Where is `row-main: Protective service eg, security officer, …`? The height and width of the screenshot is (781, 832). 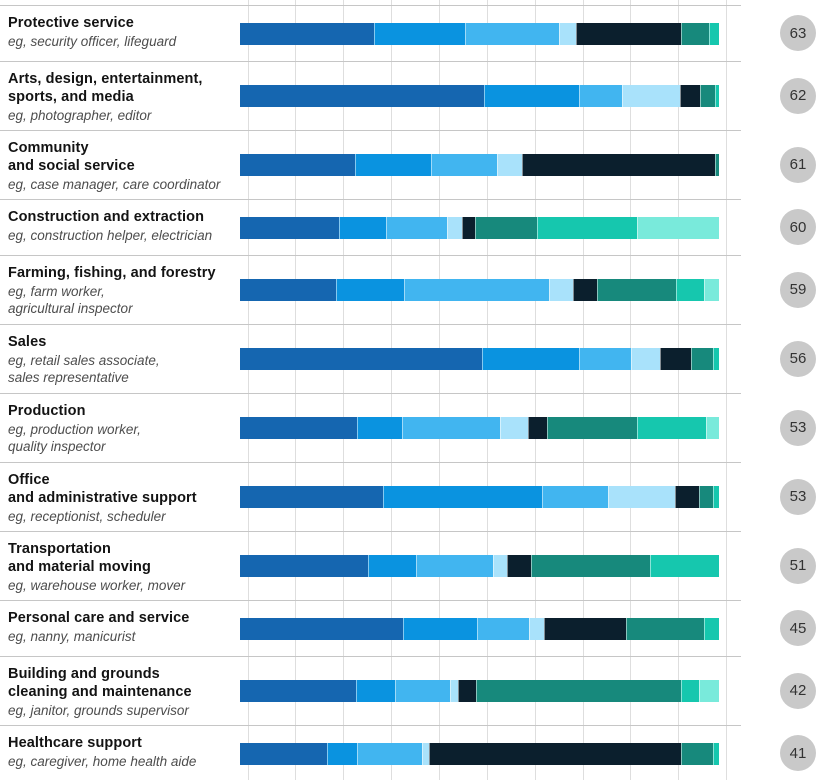
row-main: Protective service eg, security officer, … is located at coordinates (370, 33).